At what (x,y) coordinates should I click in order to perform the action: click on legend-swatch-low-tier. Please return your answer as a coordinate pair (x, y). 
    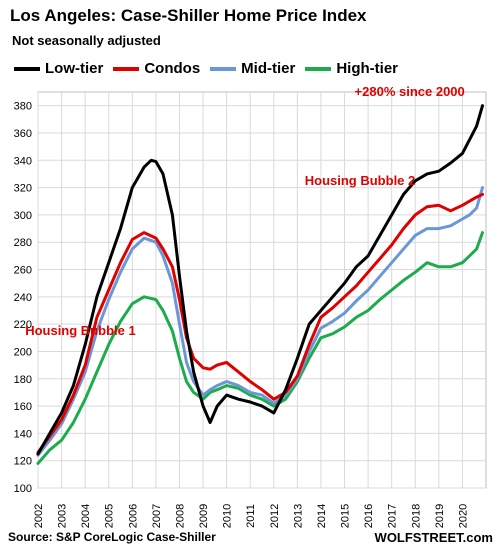
    Looking at the image, I should click on (27, 68).